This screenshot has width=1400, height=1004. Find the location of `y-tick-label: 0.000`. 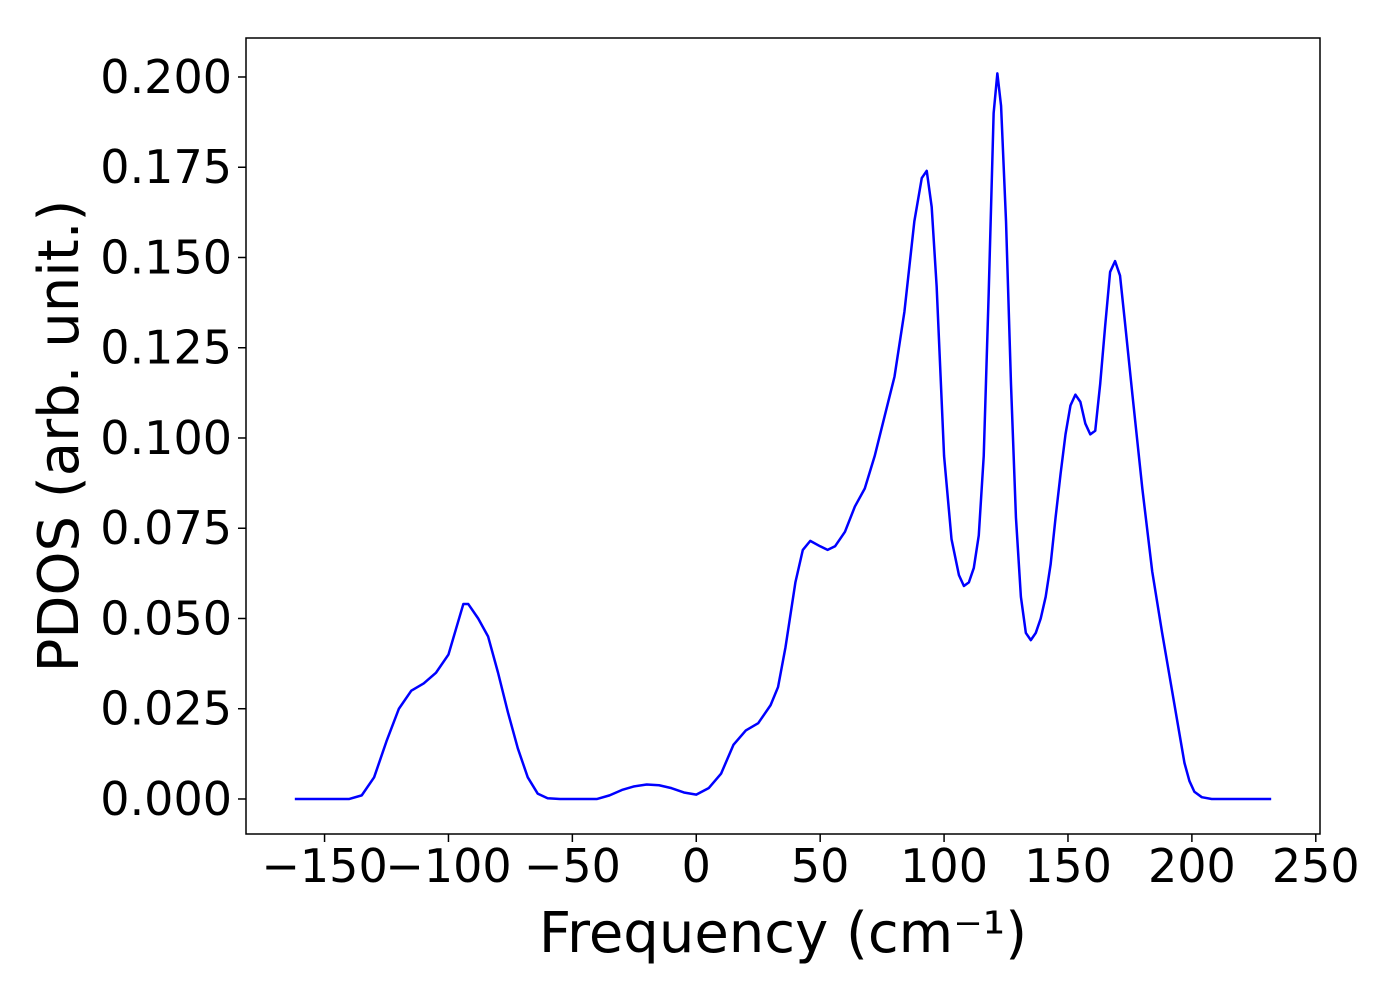

y-tick-label: 0.000 is located at coordinates (166, 799).